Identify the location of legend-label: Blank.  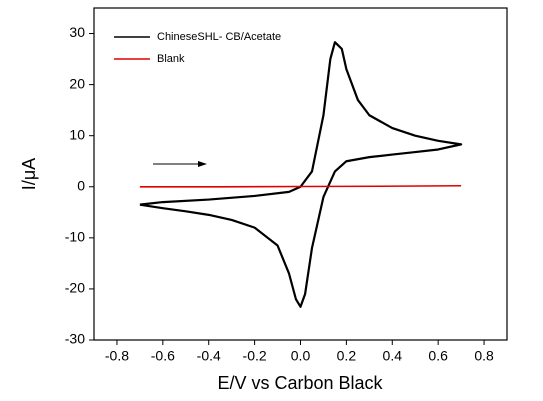
(171, 59).